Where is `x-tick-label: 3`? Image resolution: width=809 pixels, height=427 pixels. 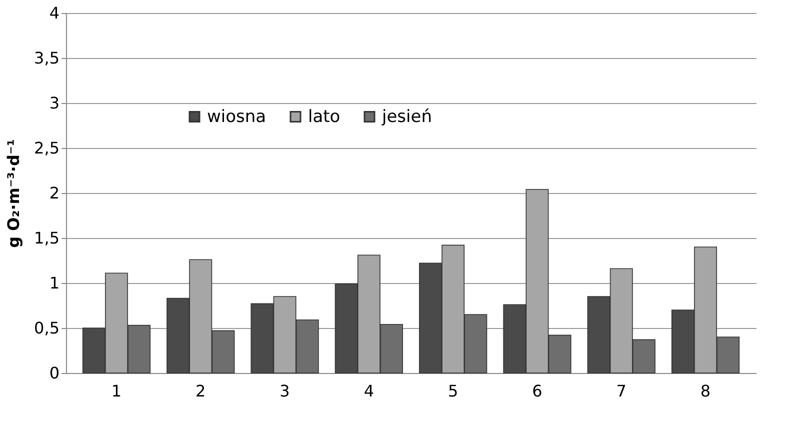 x-tick-label: 3 is located at coordinates (285, 391).